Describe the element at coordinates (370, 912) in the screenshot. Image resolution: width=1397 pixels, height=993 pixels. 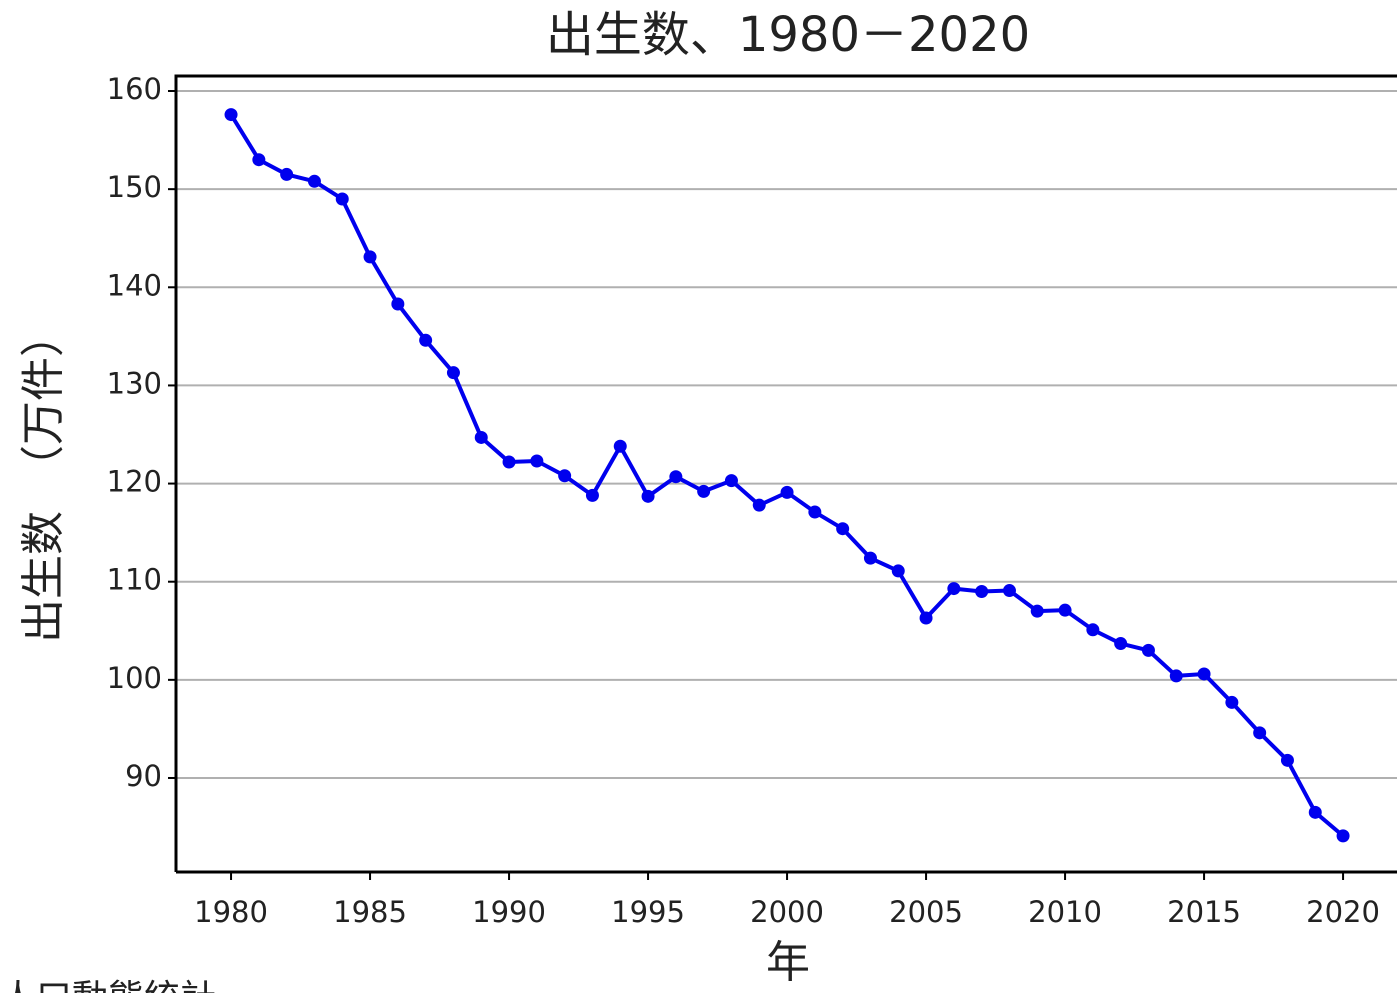
I see `x-tick-label: 1985` at that location.